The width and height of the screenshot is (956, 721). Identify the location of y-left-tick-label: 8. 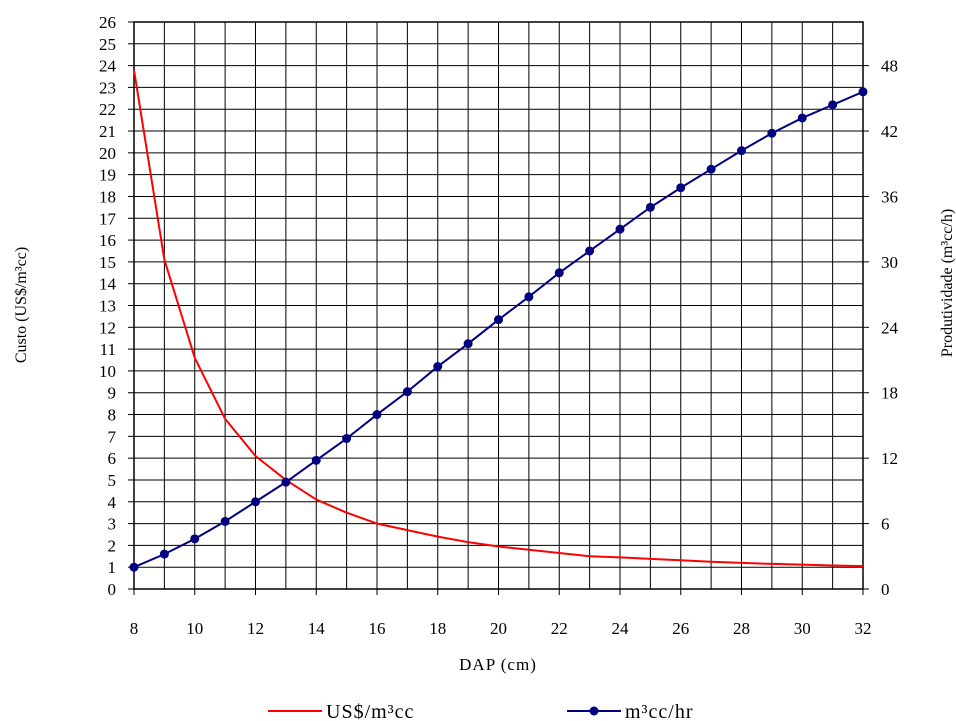
(112, 415).